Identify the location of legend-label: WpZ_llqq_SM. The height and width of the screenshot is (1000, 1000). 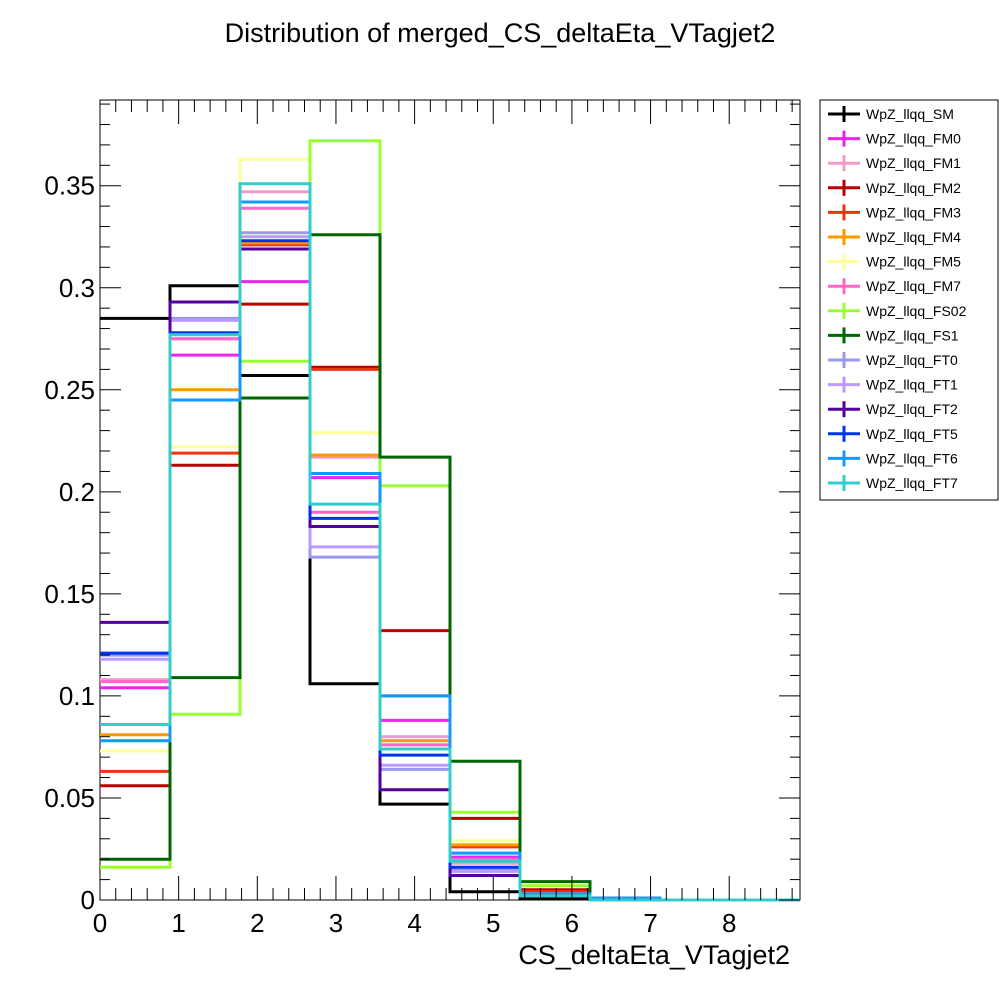
(910, 114).